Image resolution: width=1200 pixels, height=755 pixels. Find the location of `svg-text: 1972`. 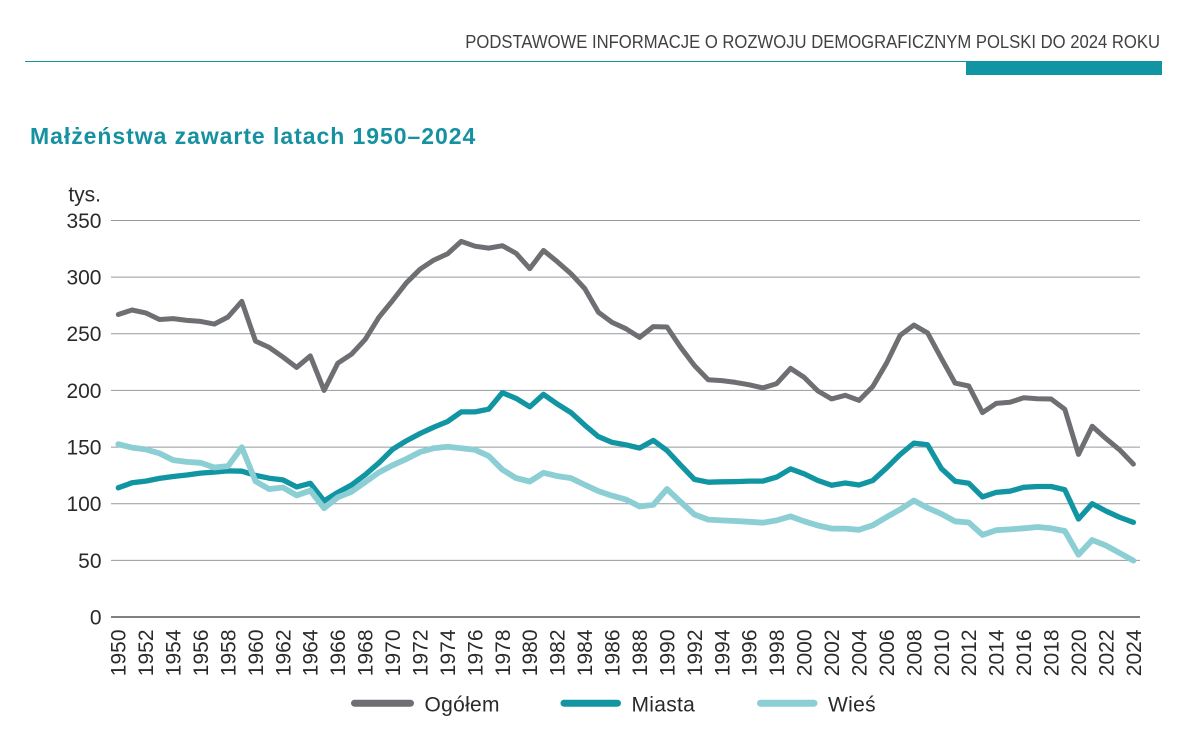

svg-text: 1972 is located at coordinates (420, 653).